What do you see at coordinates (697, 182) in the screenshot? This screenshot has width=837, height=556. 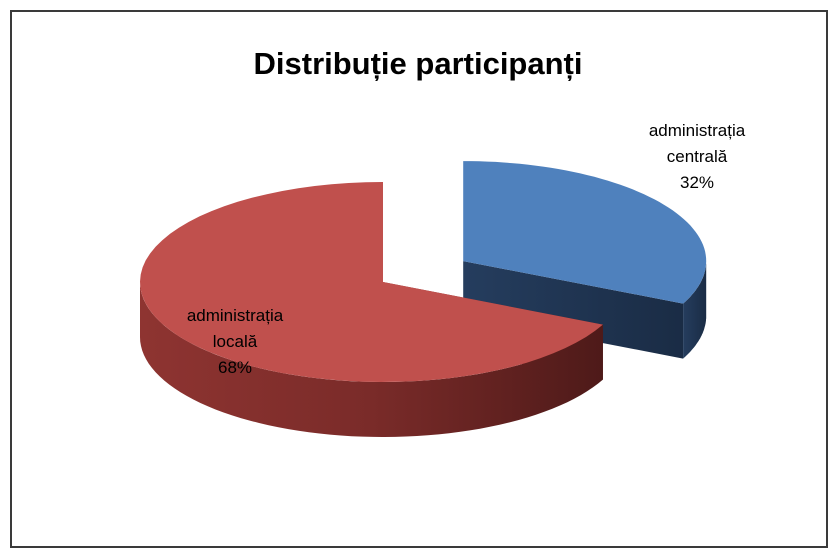 I see `label-value: 32%` at bounding box center [697, 182].